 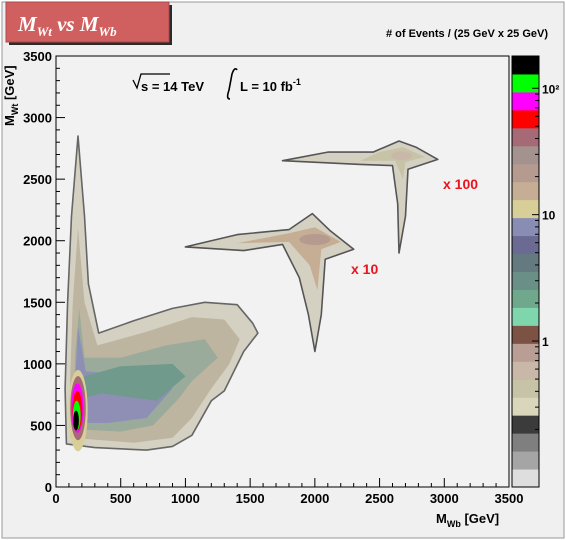 What do you see at coordinates (441, 518) in the screenshot?
I see `x-axis-title-main: M` at bounding box center [441, 518].